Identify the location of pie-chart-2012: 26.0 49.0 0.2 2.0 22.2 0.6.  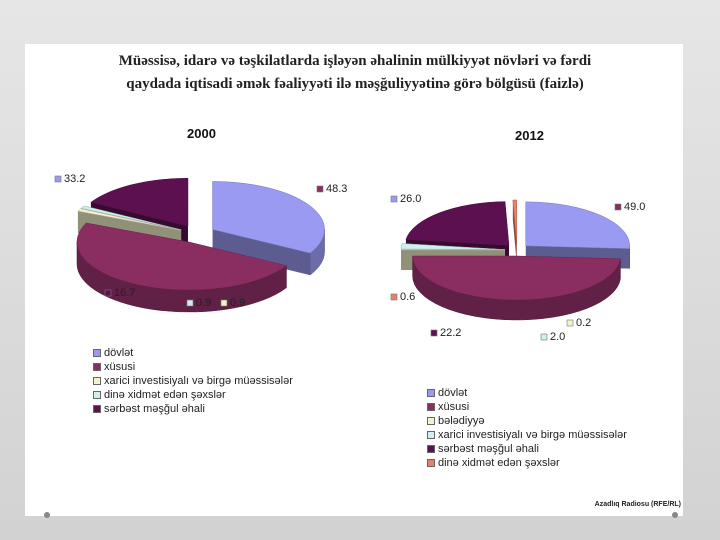
(517, 268).